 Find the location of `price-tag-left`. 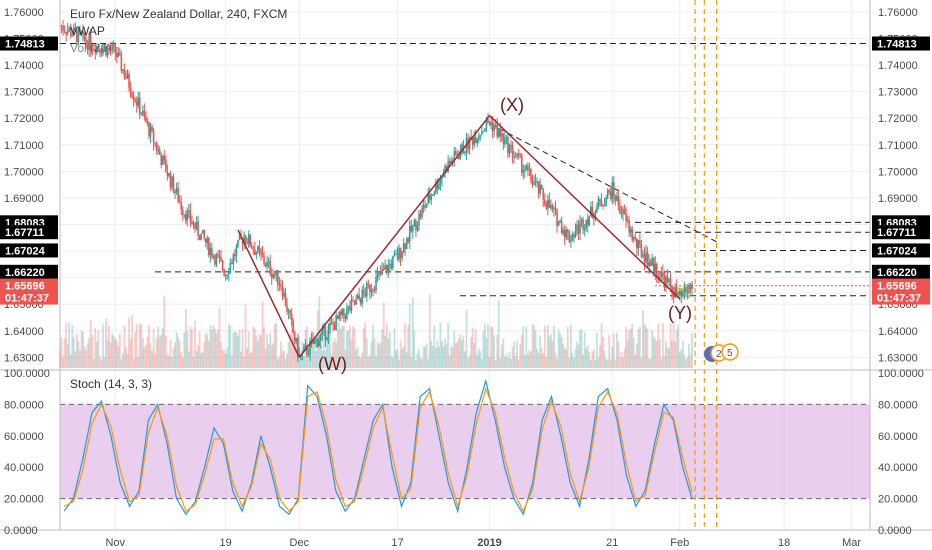

price-tag-left is located at coordinates (29, 250).